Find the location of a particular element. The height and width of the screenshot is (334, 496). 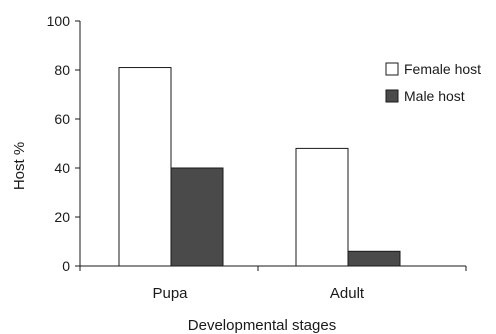

x-tick-label: Adult is located at coordinates (347, 293).